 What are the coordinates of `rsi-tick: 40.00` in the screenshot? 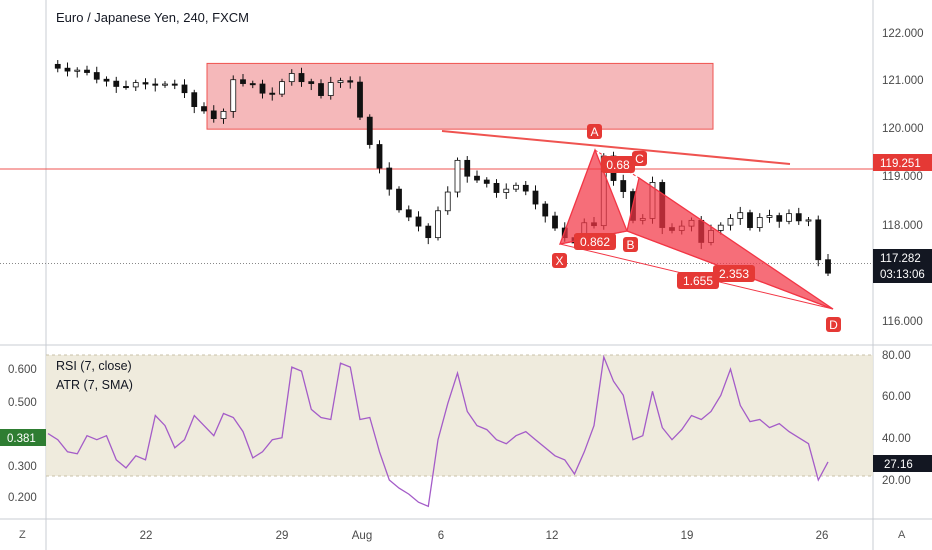 It's located at (896, 439).